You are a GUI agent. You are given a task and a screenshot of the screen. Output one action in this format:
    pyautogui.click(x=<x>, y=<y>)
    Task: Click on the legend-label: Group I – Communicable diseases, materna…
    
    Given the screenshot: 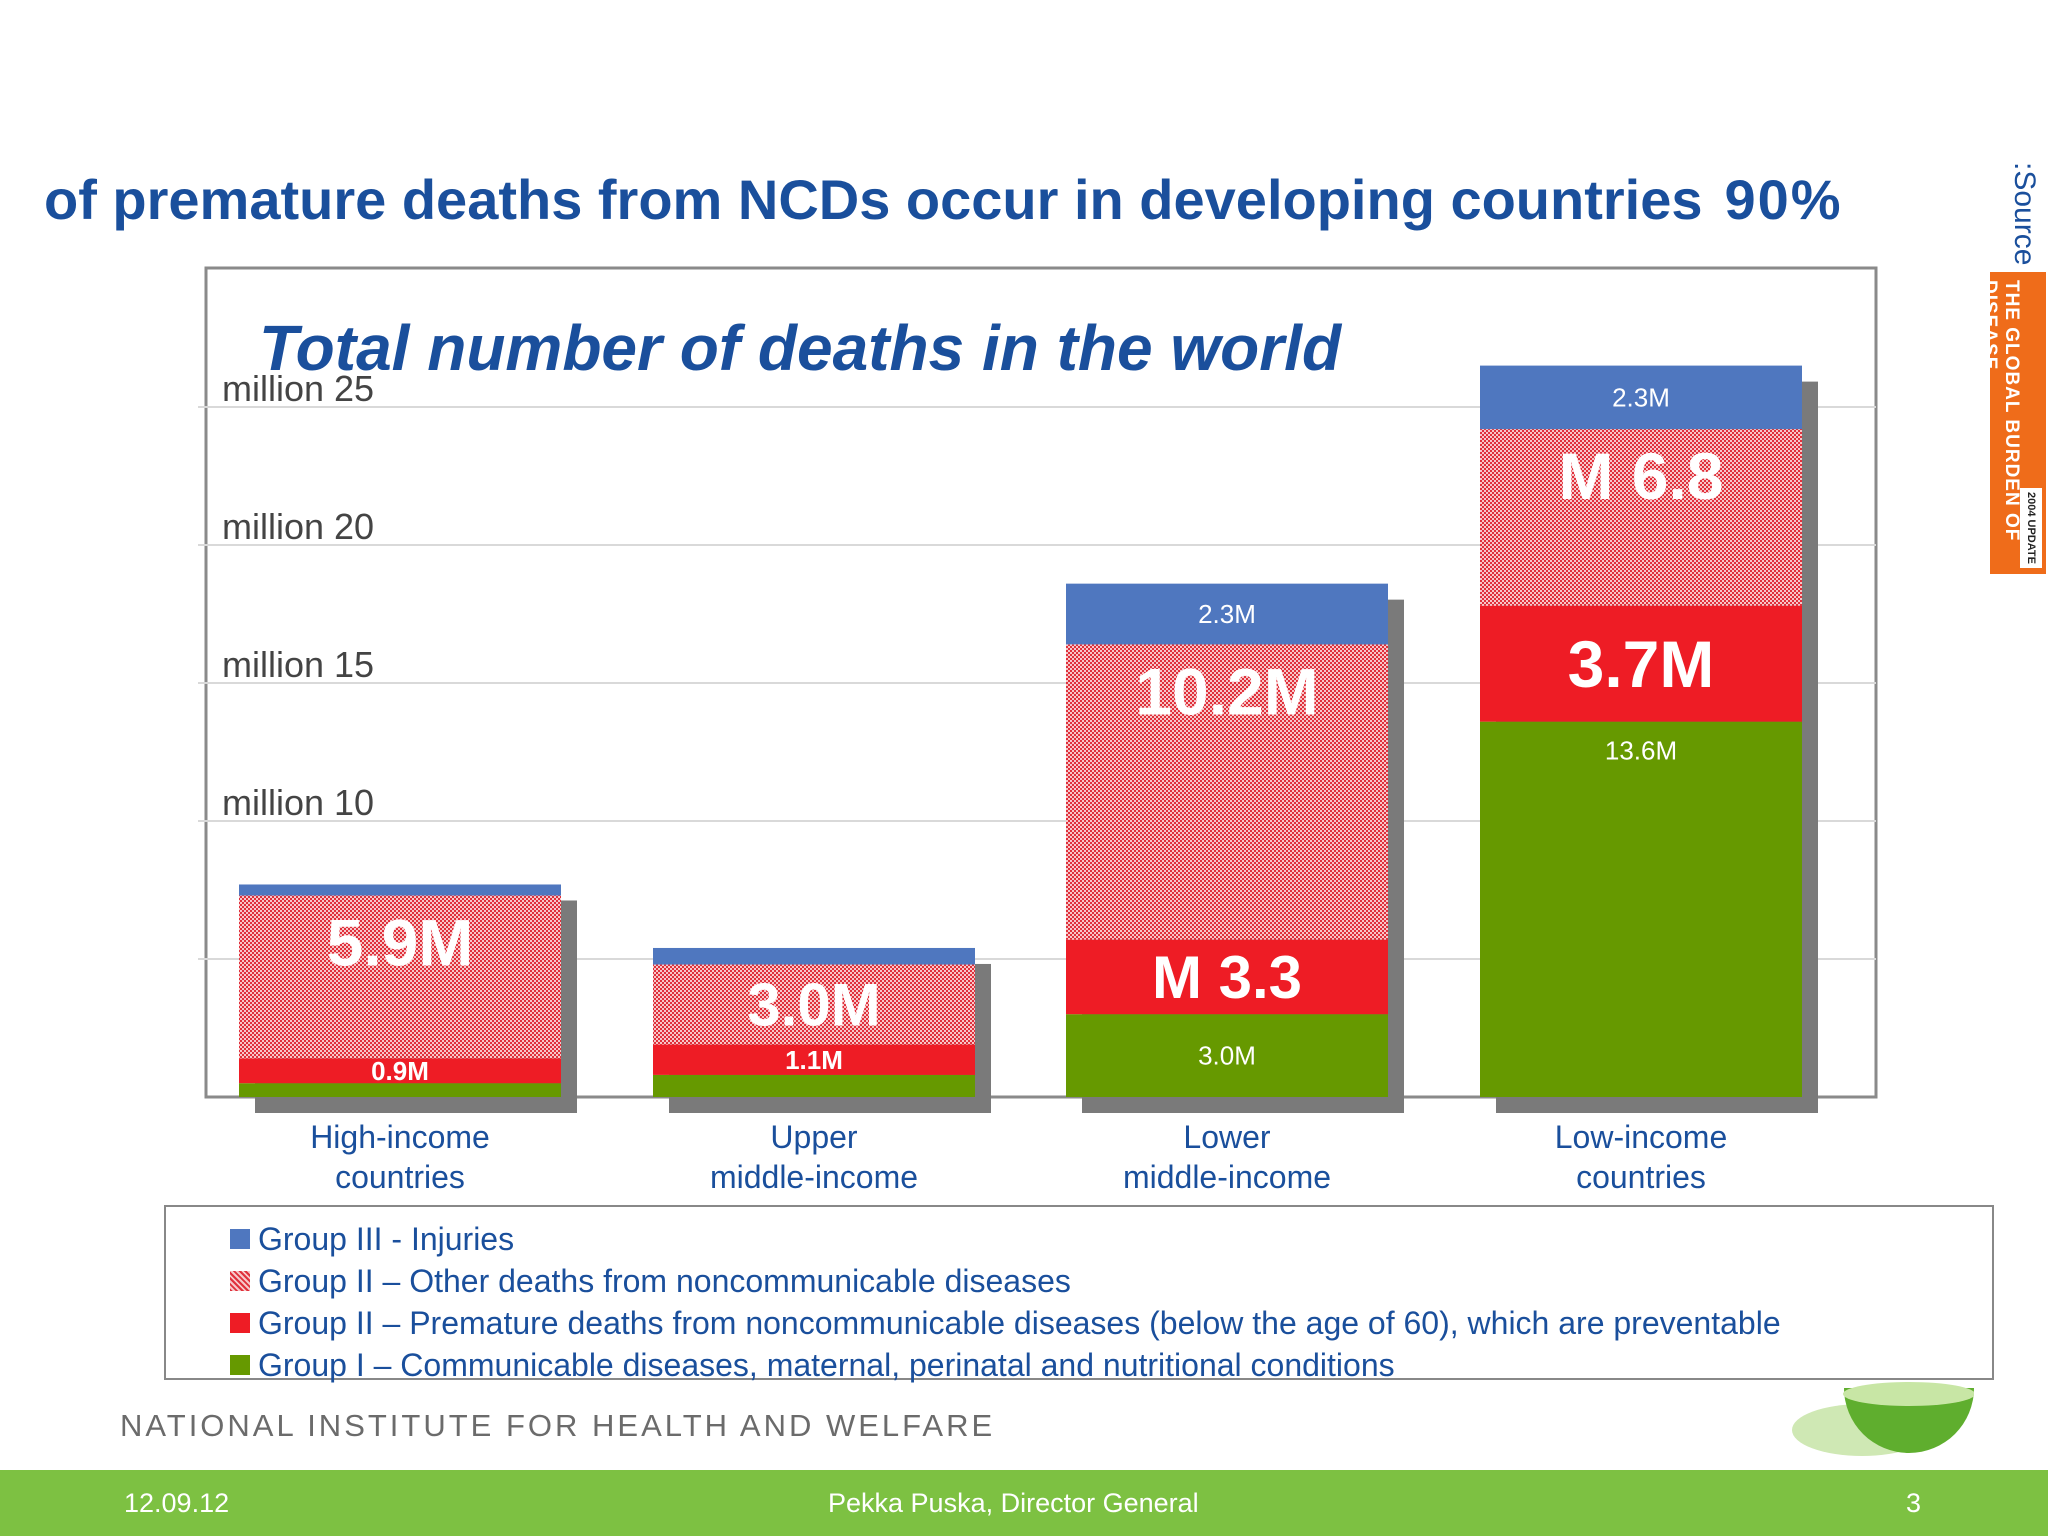 What is the action you would take?
    pyautogui.click(x=826, y=1364)
    